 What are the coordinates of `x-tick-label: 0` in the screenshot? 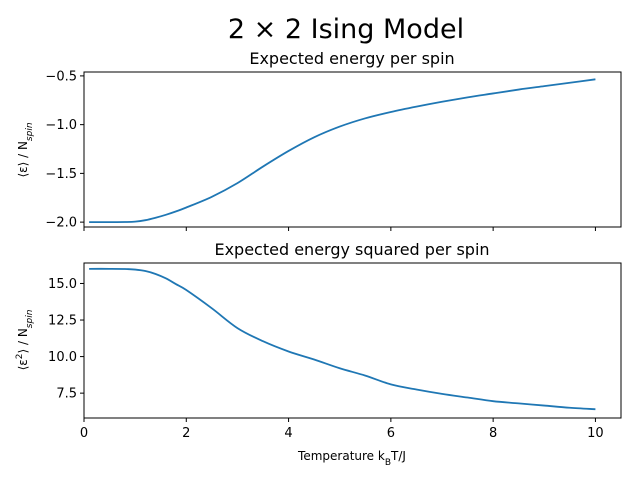 It's located at (84, 433).